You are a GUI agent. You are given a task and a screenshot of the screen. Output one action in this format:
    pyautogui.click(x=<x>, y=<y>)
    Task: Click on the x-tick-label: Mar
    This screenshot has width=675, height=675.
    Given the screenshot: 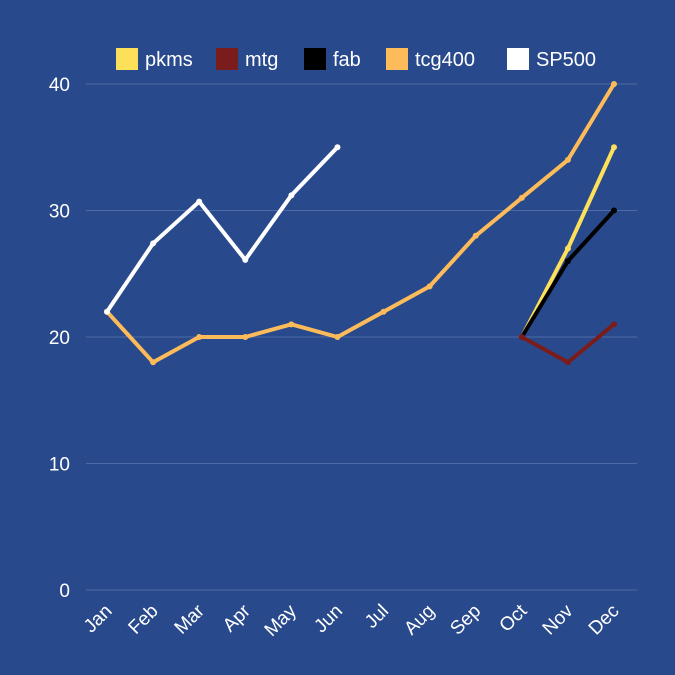 What is the action you would take?
    pyautogui.click(x=190, y=619)
    